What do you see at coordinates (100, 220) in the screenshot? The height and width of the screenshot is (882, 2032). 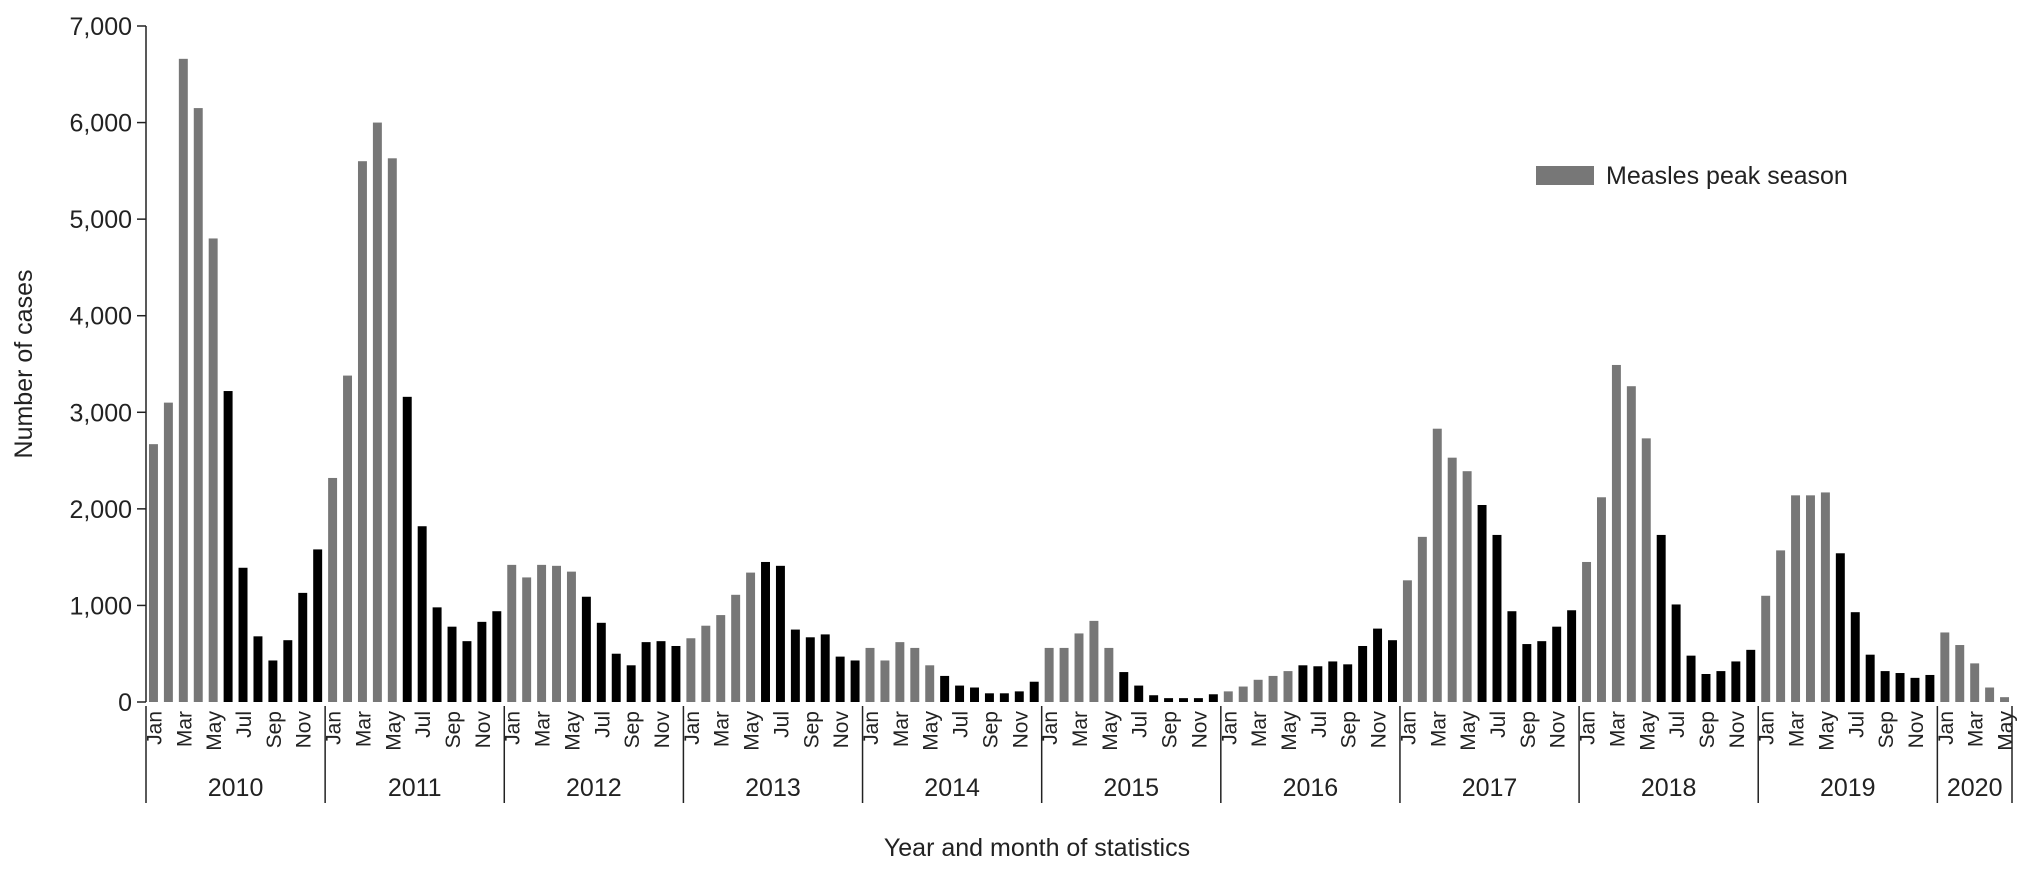 I see `y-tick-label: 5,000` at bounding box center [100, 220].